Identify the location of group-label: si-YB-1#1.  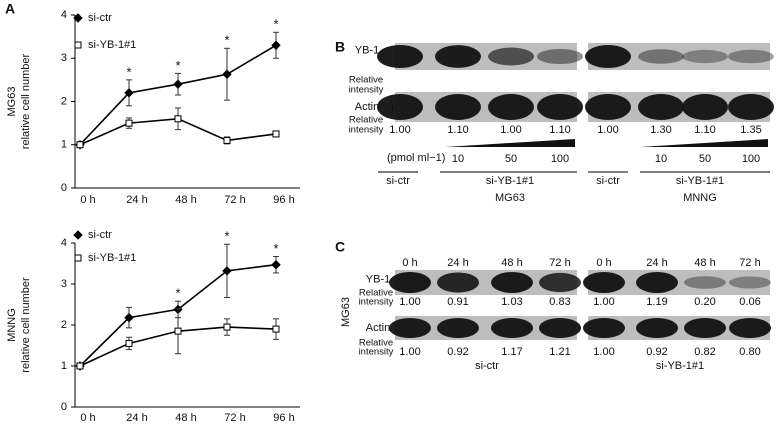
(680, 366).